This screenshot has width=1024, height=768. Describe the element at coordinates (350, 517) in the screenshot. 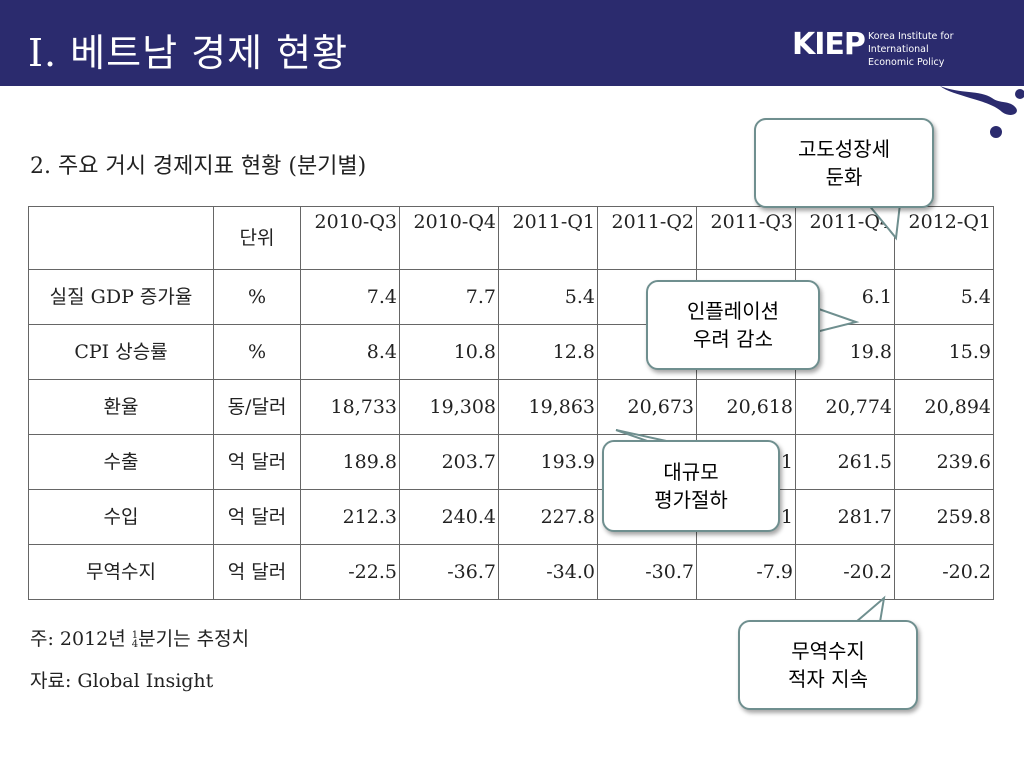

I see `value-cell: 212.3` at that location.